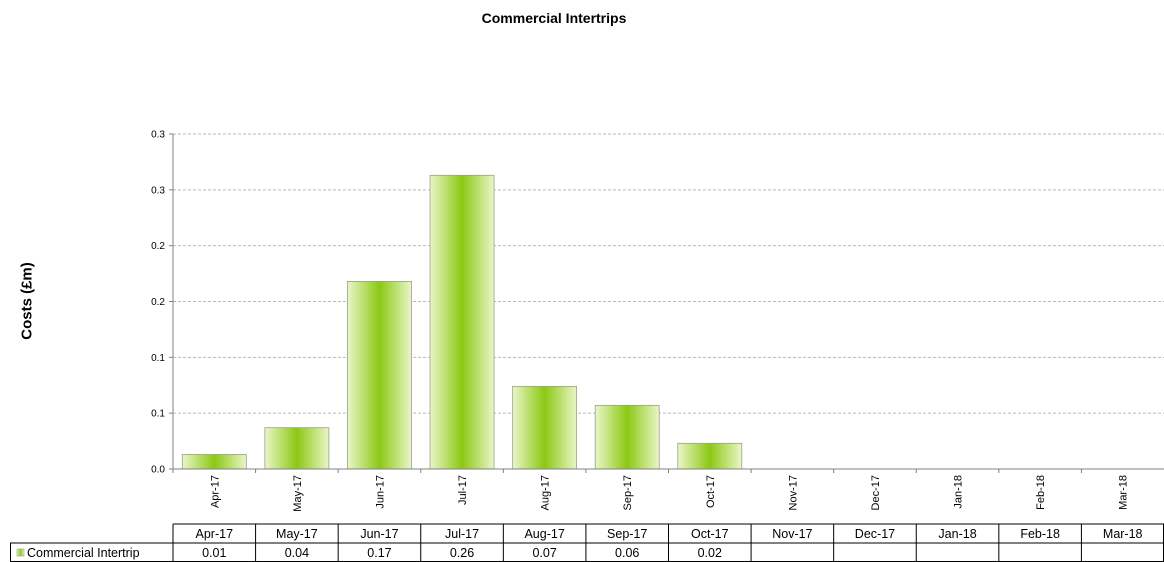 This screenshot has width=1164, height=562. What do you see at coordinates (297, 534) in the screenshot?
I see `table-header-cell: May-17` at bounding box center [297, 534].